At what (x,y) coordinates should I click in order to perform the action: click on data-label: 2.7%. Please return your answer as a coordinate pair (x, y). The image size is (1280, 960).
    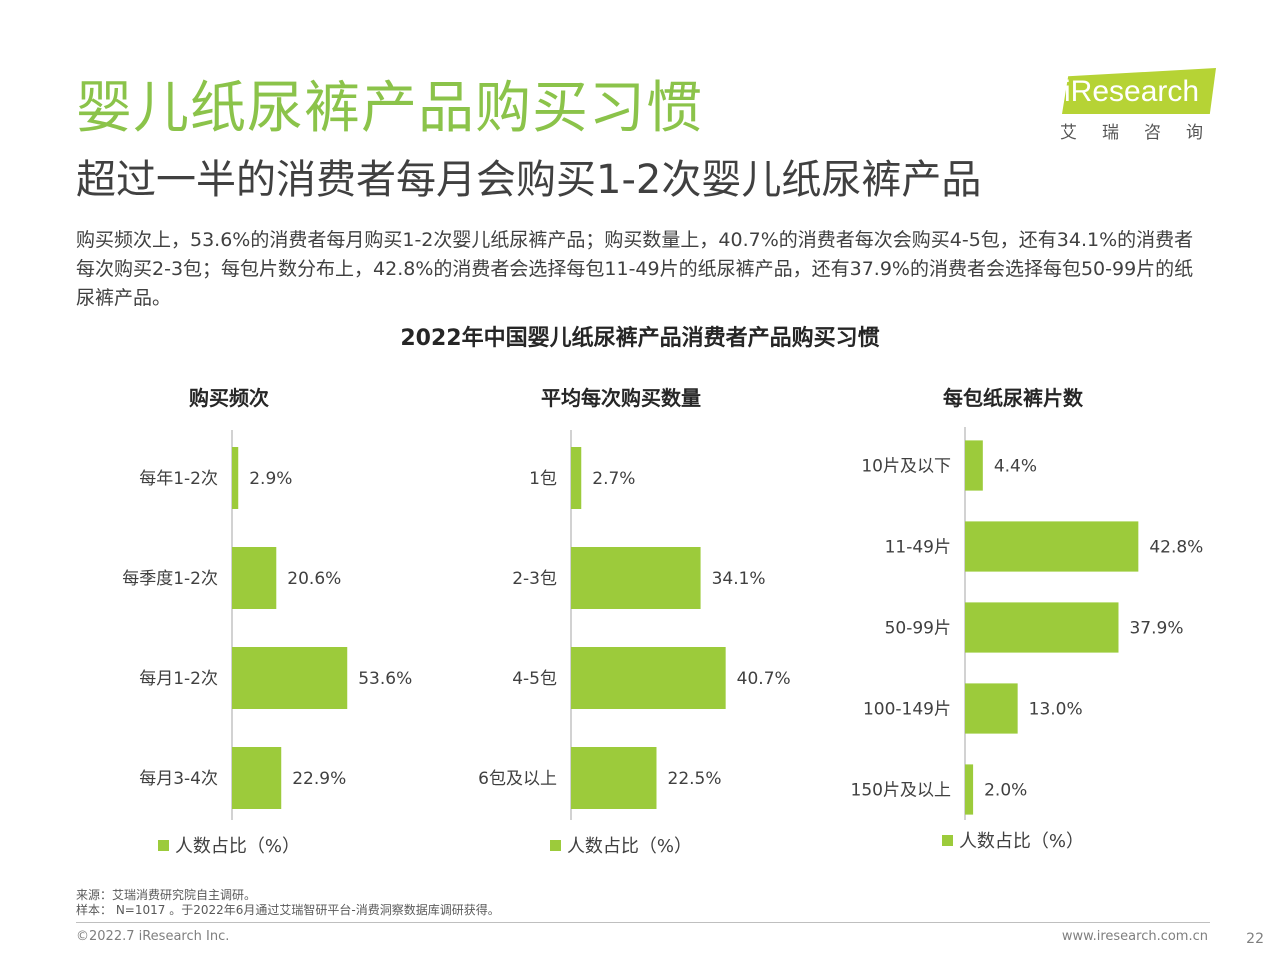
    Looking at the image, I should click on (613, 479).